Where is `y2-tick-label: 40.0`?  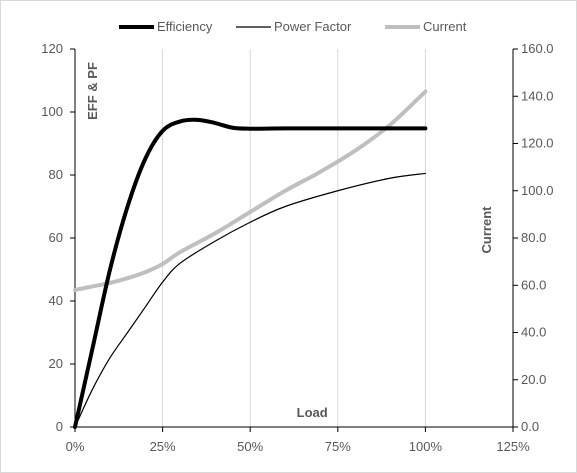
y2-tick-label: 40.0 is located at coordinates (533, 332).